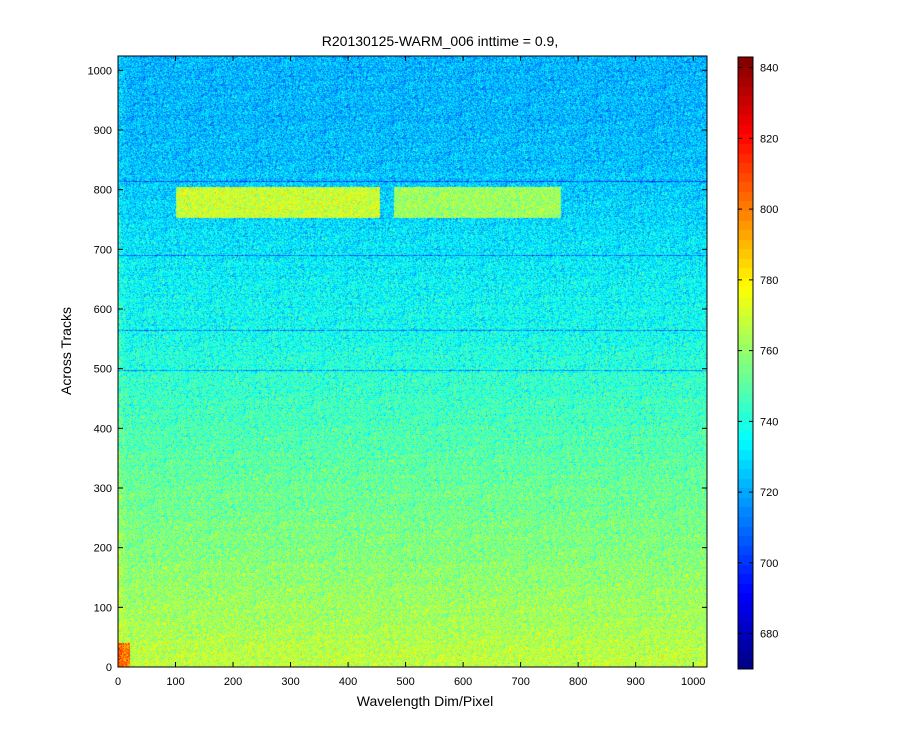 The height and width of the screenshot is (750, 900). Describe the element at coordinates (425, 701) in the screenshot. I see `x-axis-label: Wavelength Dim/Pixel` at that location.